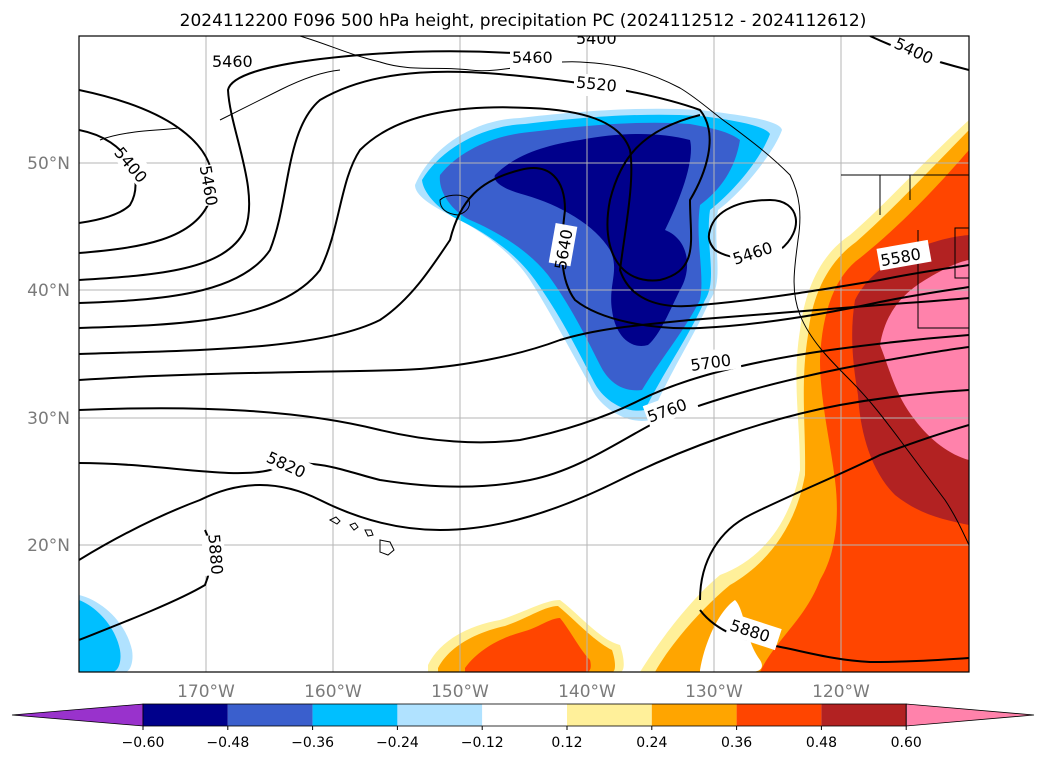 This screenshot has width=1047, height=765. I want to click on colorbar-tick-label: 0.12, so click(566, 743).